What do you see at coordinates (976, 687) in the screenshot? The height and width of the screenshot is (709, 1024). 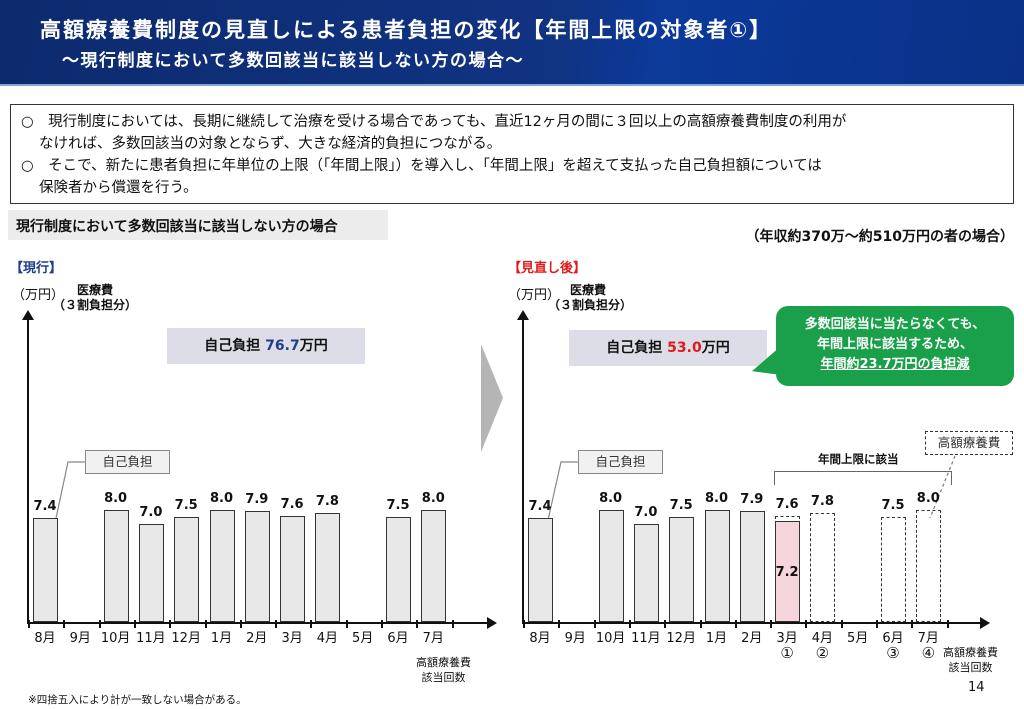 I see `page-number: 14` at bounding box center [976, 687].